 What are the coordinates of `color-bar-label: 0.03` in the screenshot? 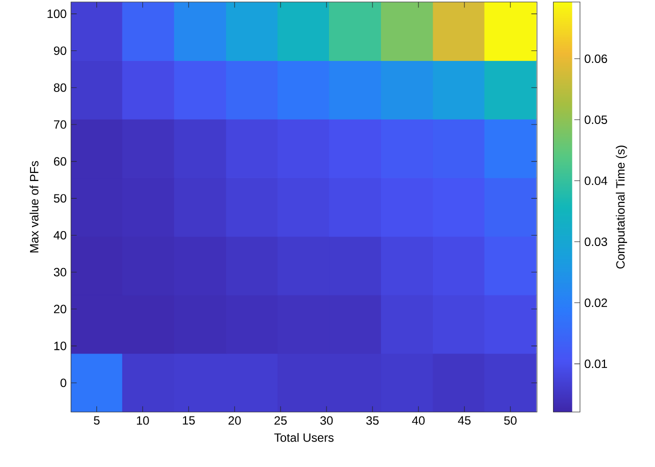 It's located at (596, 242).